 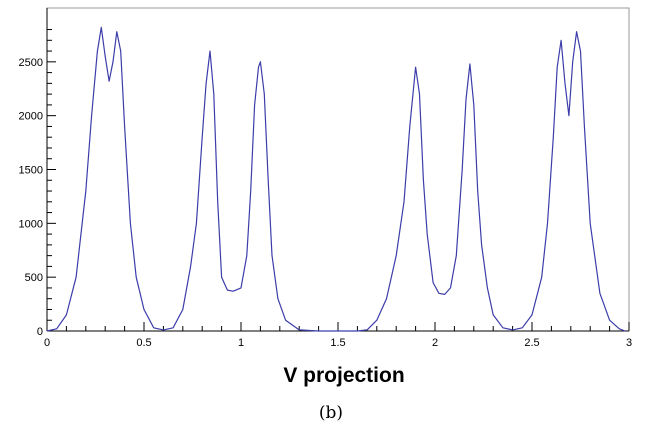 I want to click on y-tick-label: 500, so click(x=34, y=278).